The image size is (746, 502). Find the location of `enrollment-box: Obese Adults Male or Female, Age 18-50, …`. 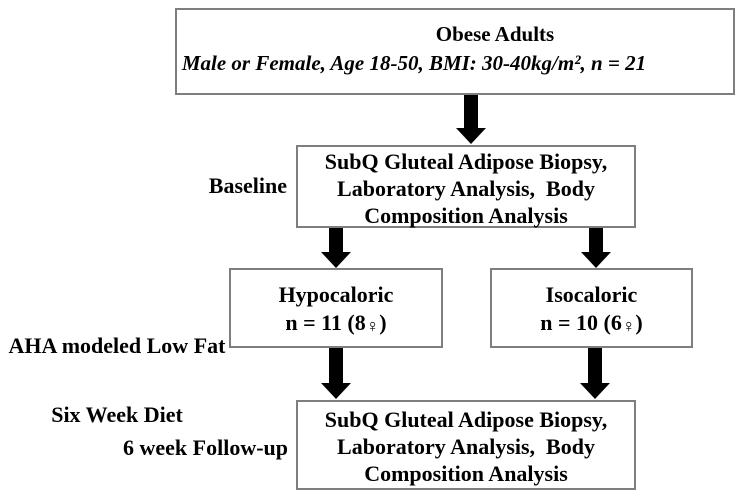

enrollment-box: Obese Adults Male or Female, Age 18-50, … is located at coordinates (455, 51).